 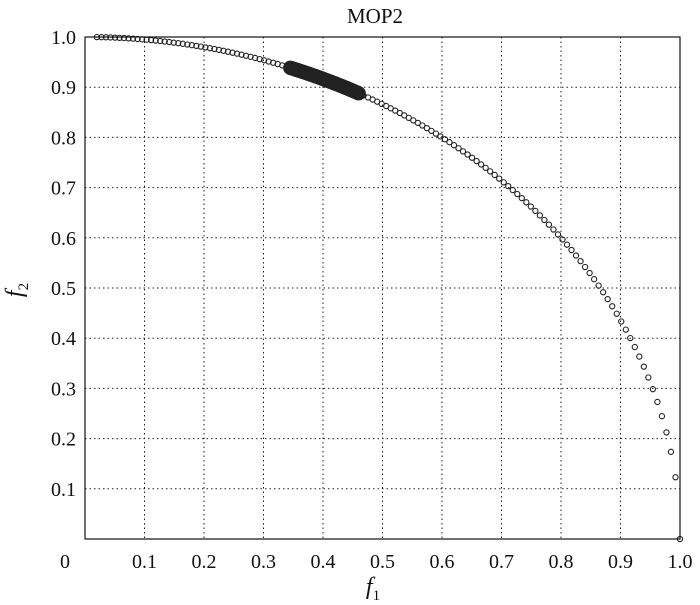 I want to click on y-tick-labels: 0.1 0.2 0.3 0.4 0.5 0.6 0.7 0.8 0.9 1.0, so click(x=63, y=264).